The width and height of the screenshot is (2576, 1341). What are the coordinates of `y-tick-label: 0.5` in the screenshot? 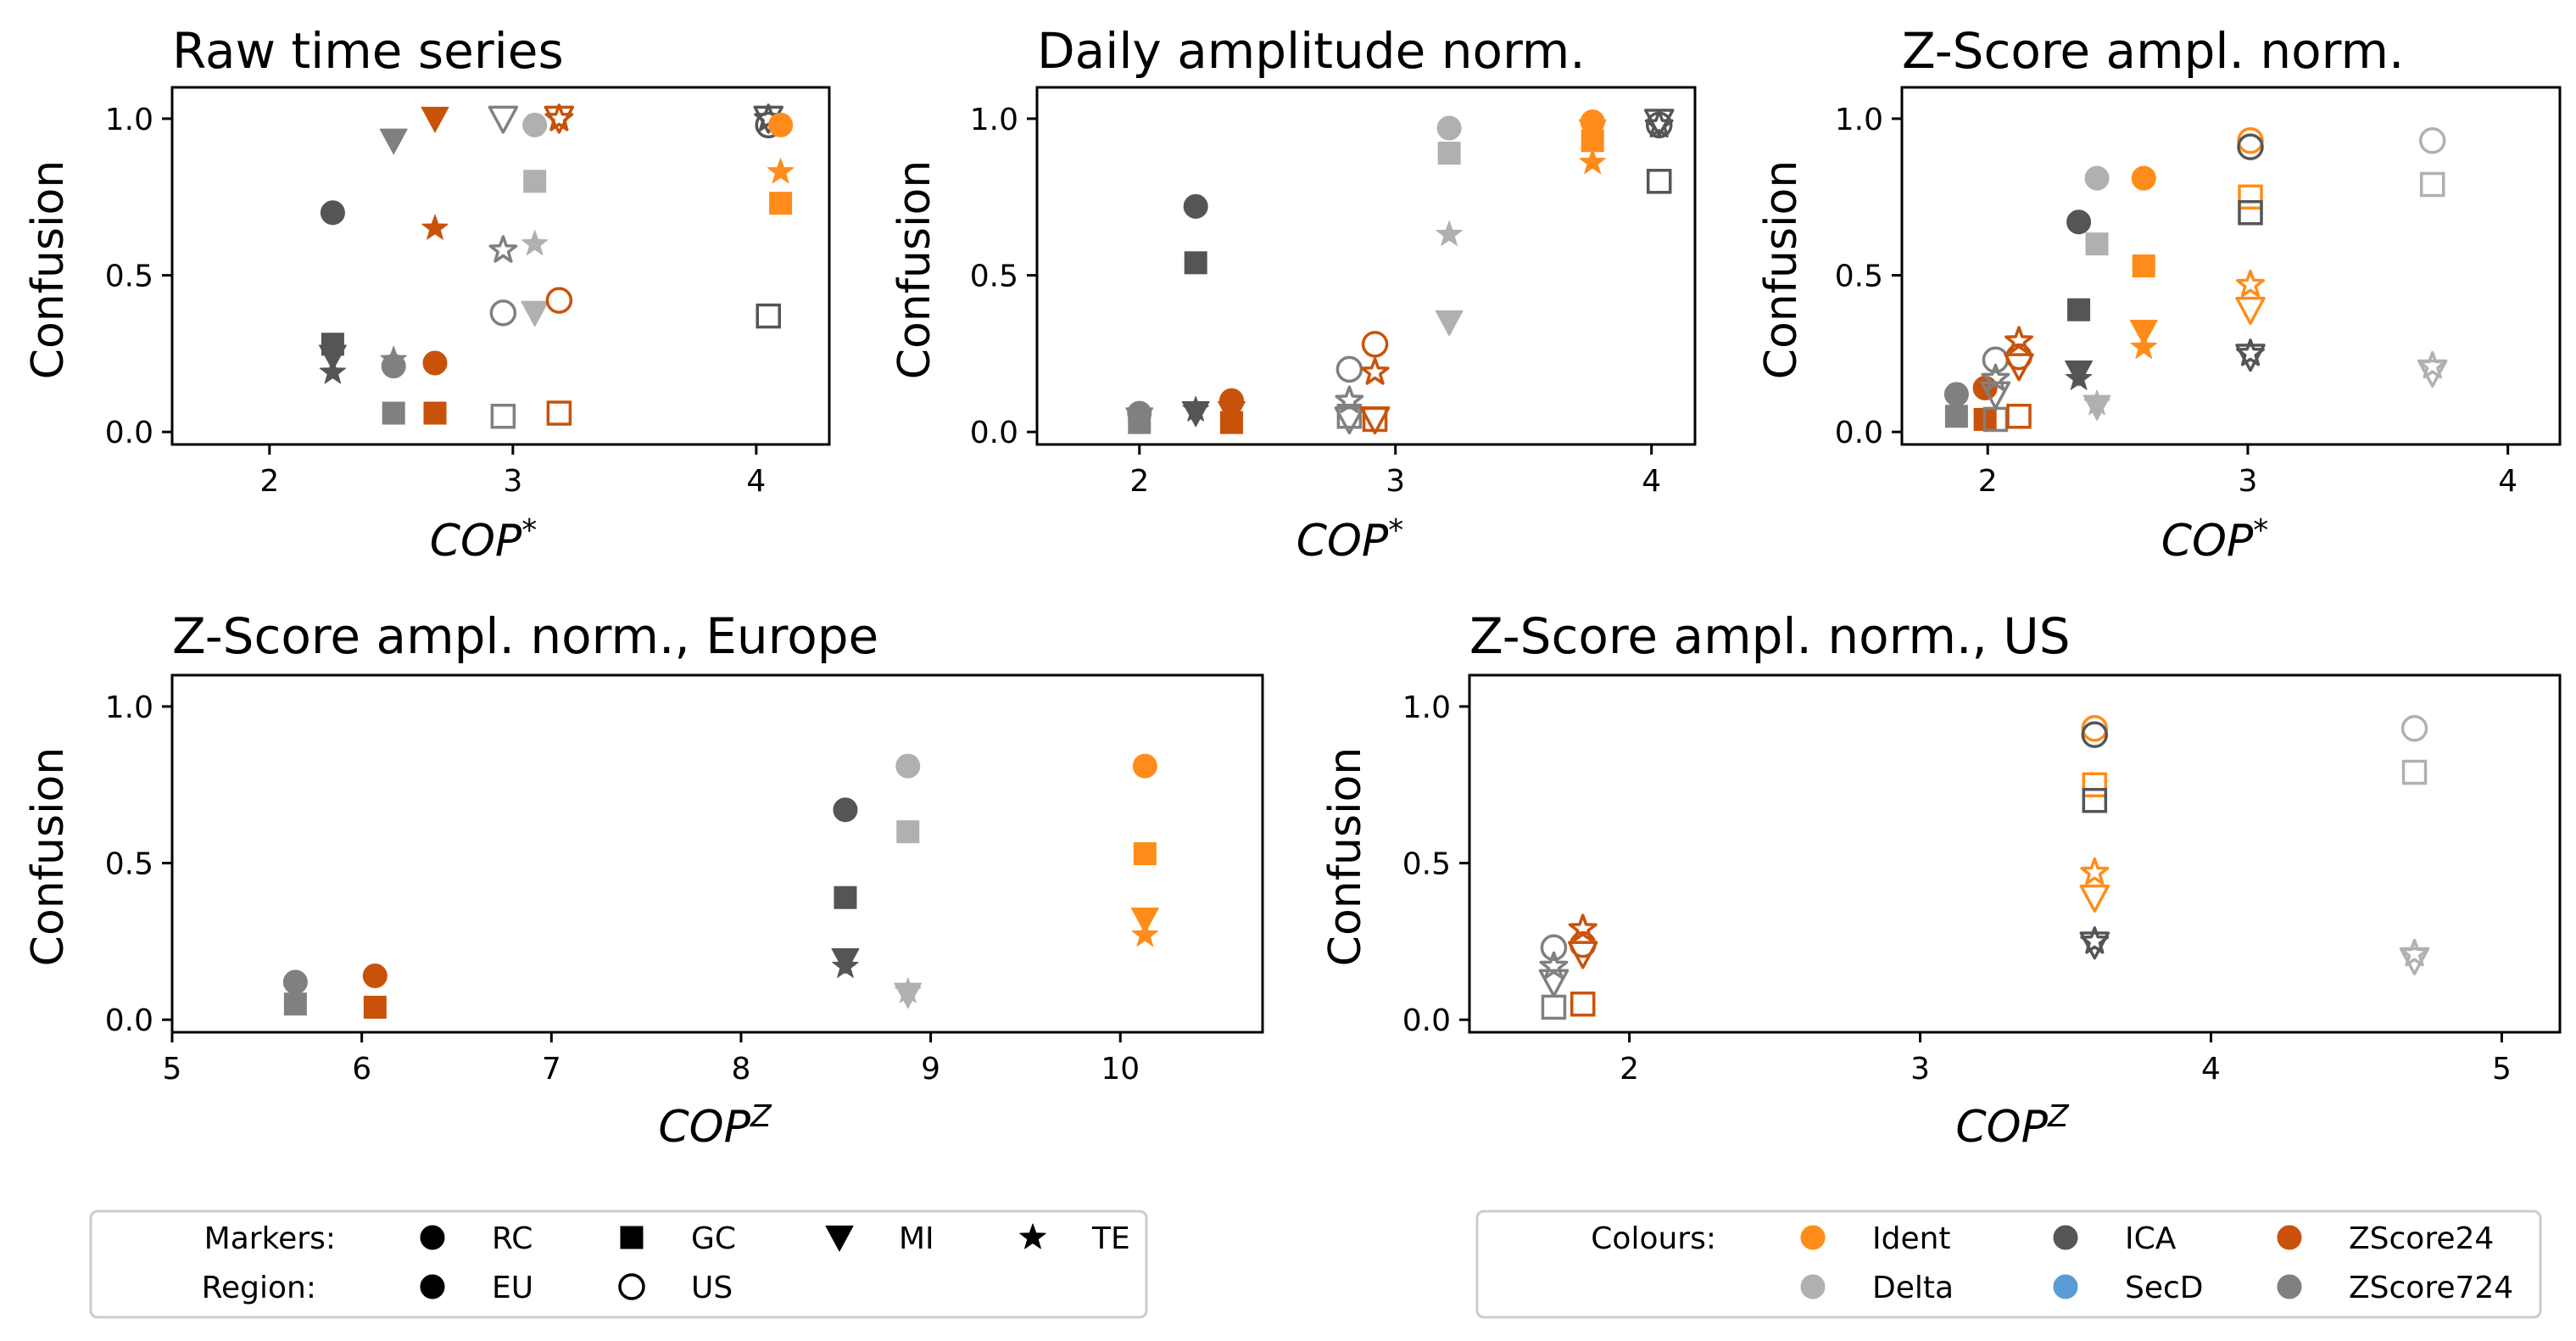 It's located at (1426, 864).